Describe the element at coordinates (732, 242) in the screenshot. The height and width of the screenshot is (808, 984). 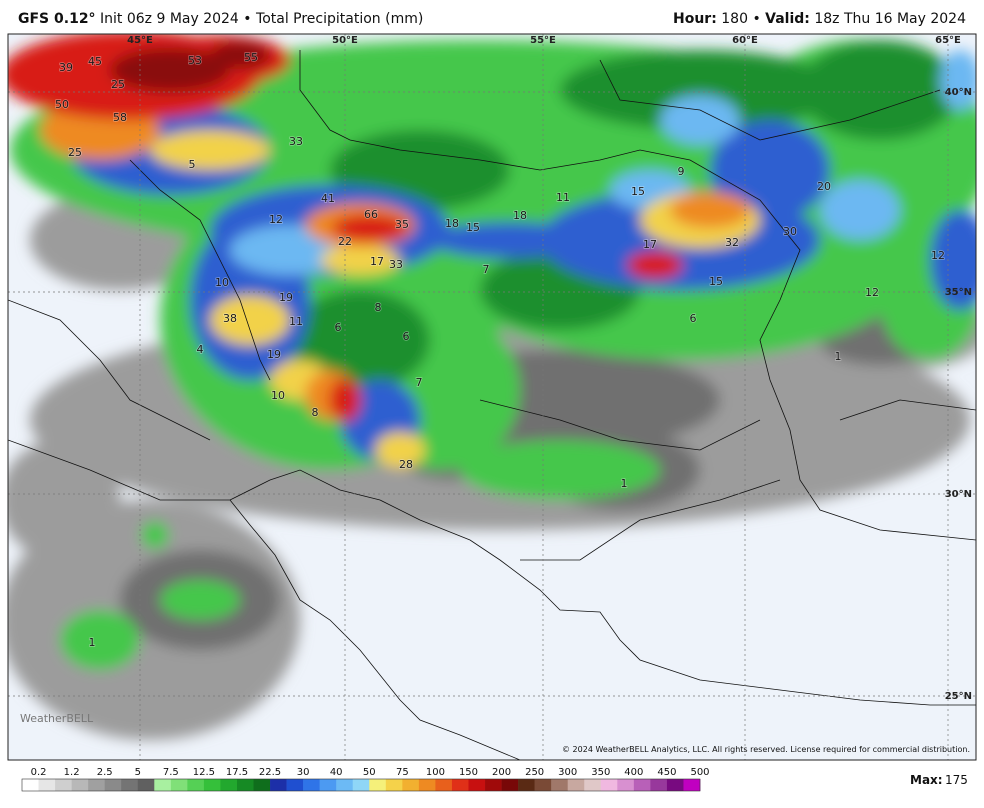
I see `precip-label: 32` at that location.